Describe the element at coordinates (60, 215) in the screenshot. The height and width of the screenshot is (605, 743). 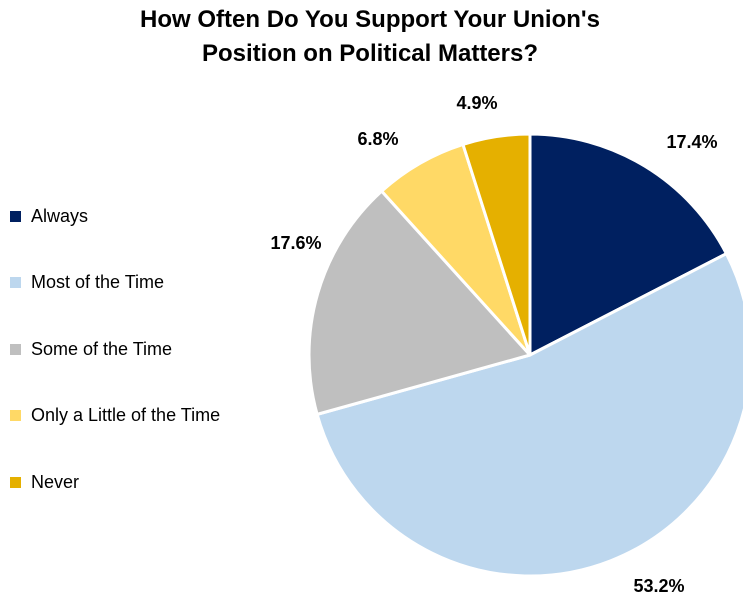
I see `legend-label-always: Always` at that location.